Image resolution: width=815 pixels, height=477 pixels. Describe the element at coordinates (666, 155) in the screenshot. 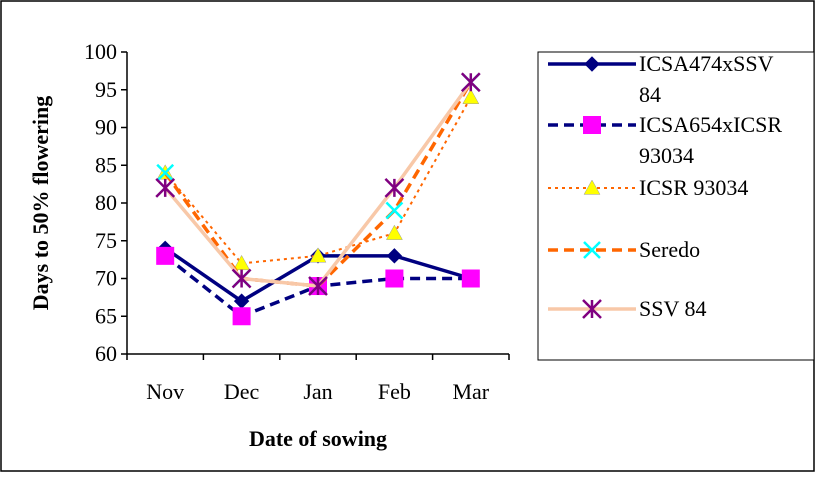

I see `legend-label: 93034` at that location.